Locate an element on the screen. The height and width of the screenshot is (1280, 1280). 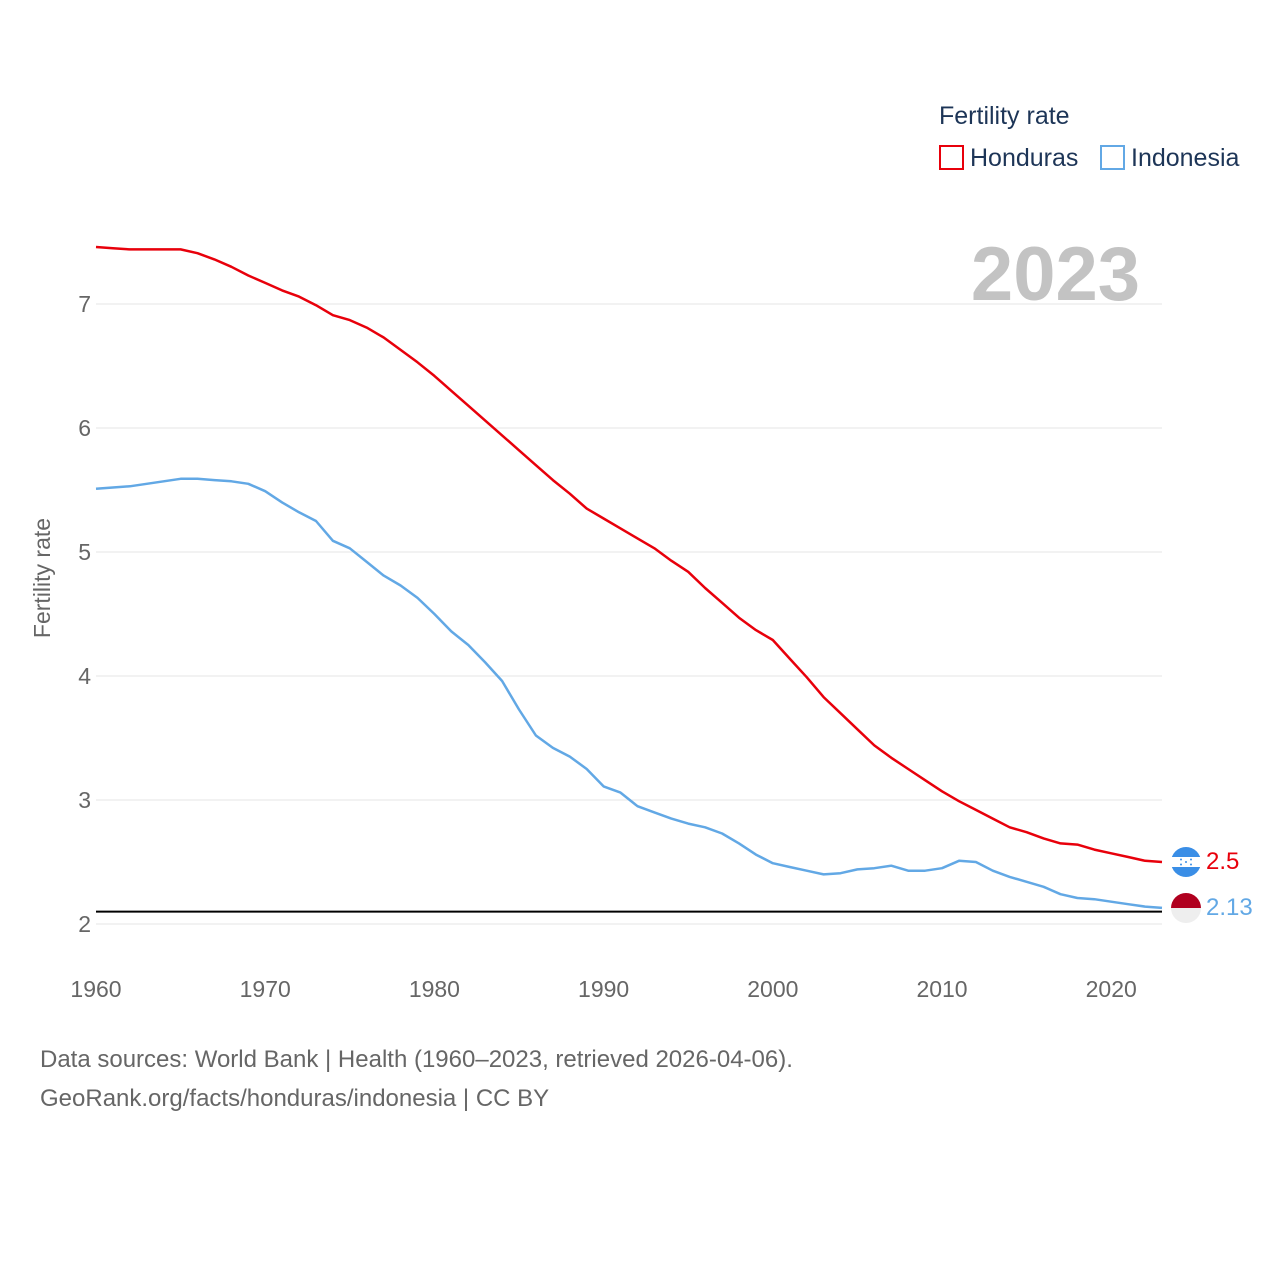
year-label: 2023 is located at coordinates (1055, 274).